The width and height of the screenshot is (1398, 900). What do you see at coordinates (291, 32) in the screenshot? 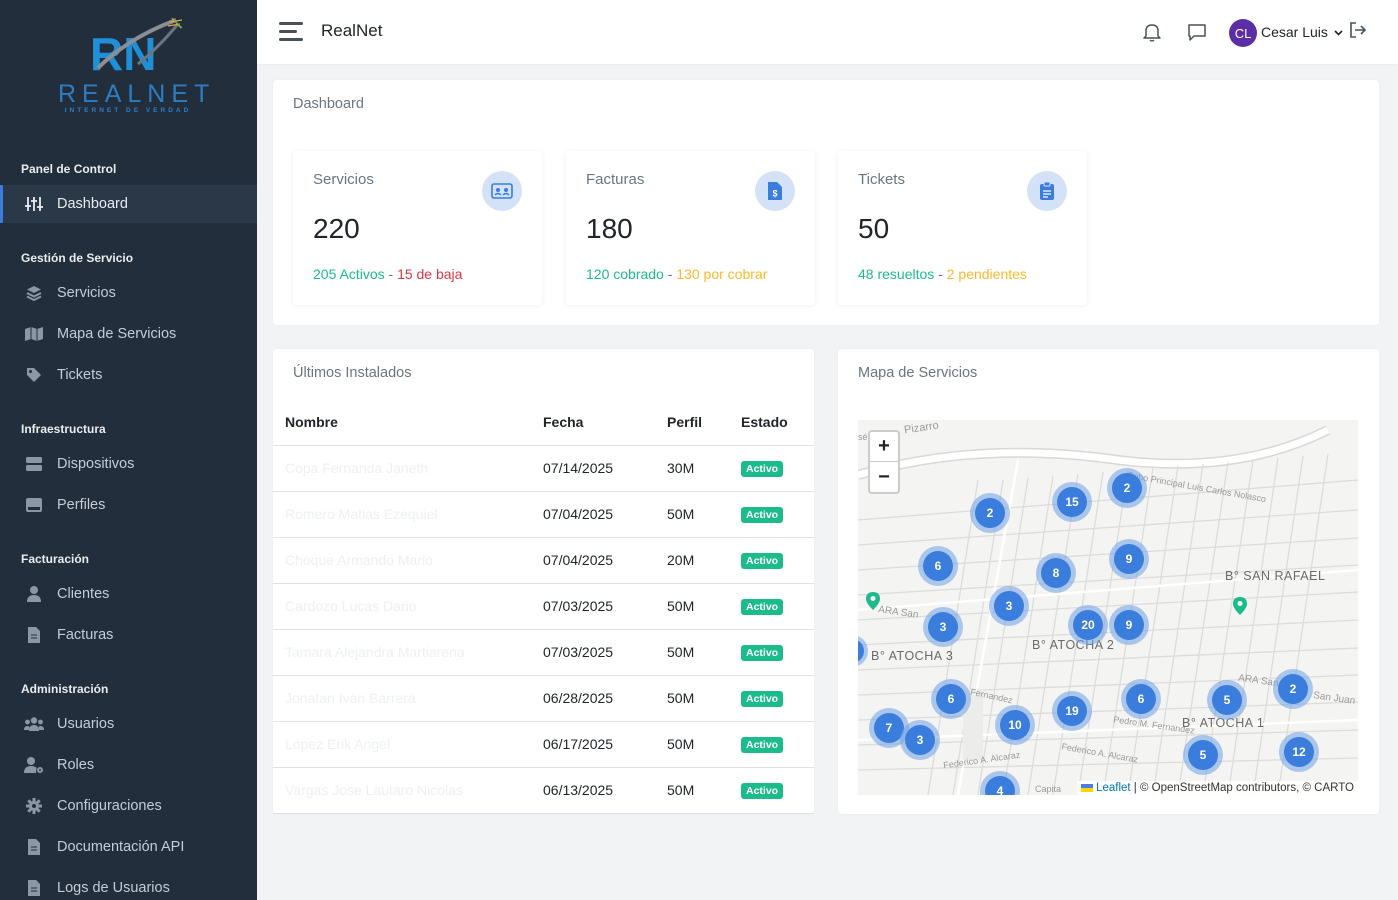
I see `menu-toggle-icon` at bounding box center [291, 32].